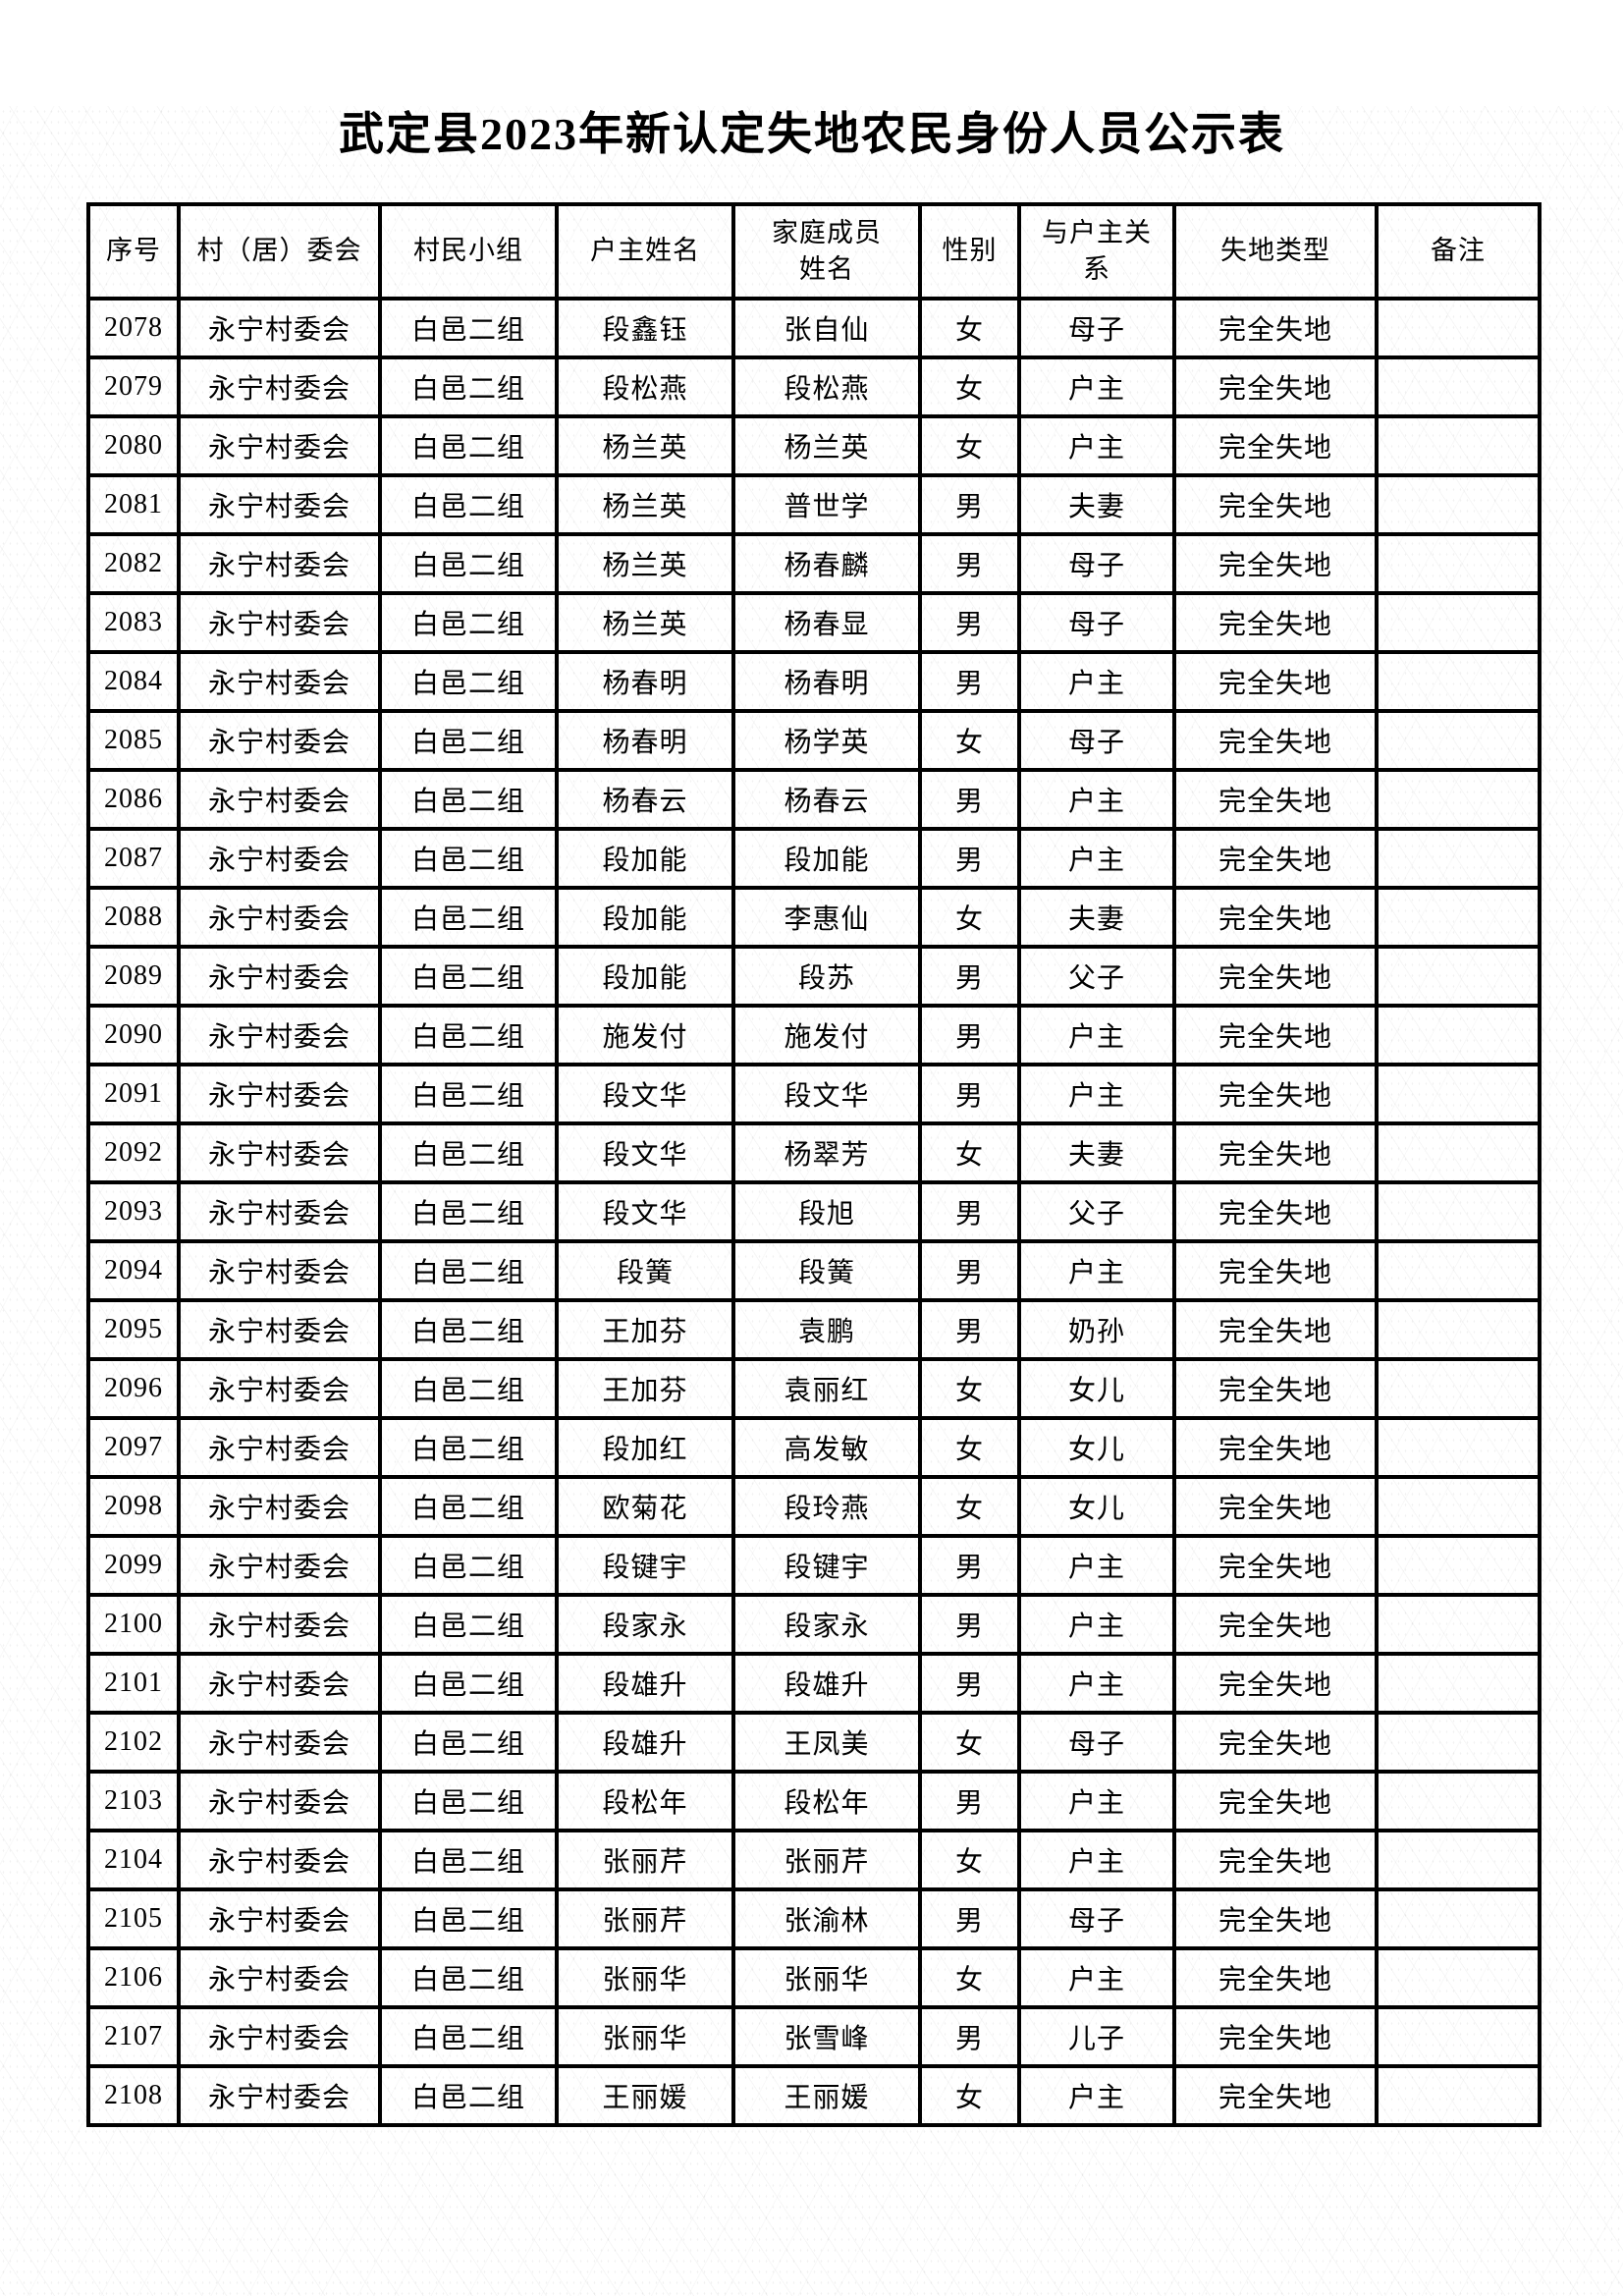  I want to click on table-cell: 2108, so click(133, 2095).